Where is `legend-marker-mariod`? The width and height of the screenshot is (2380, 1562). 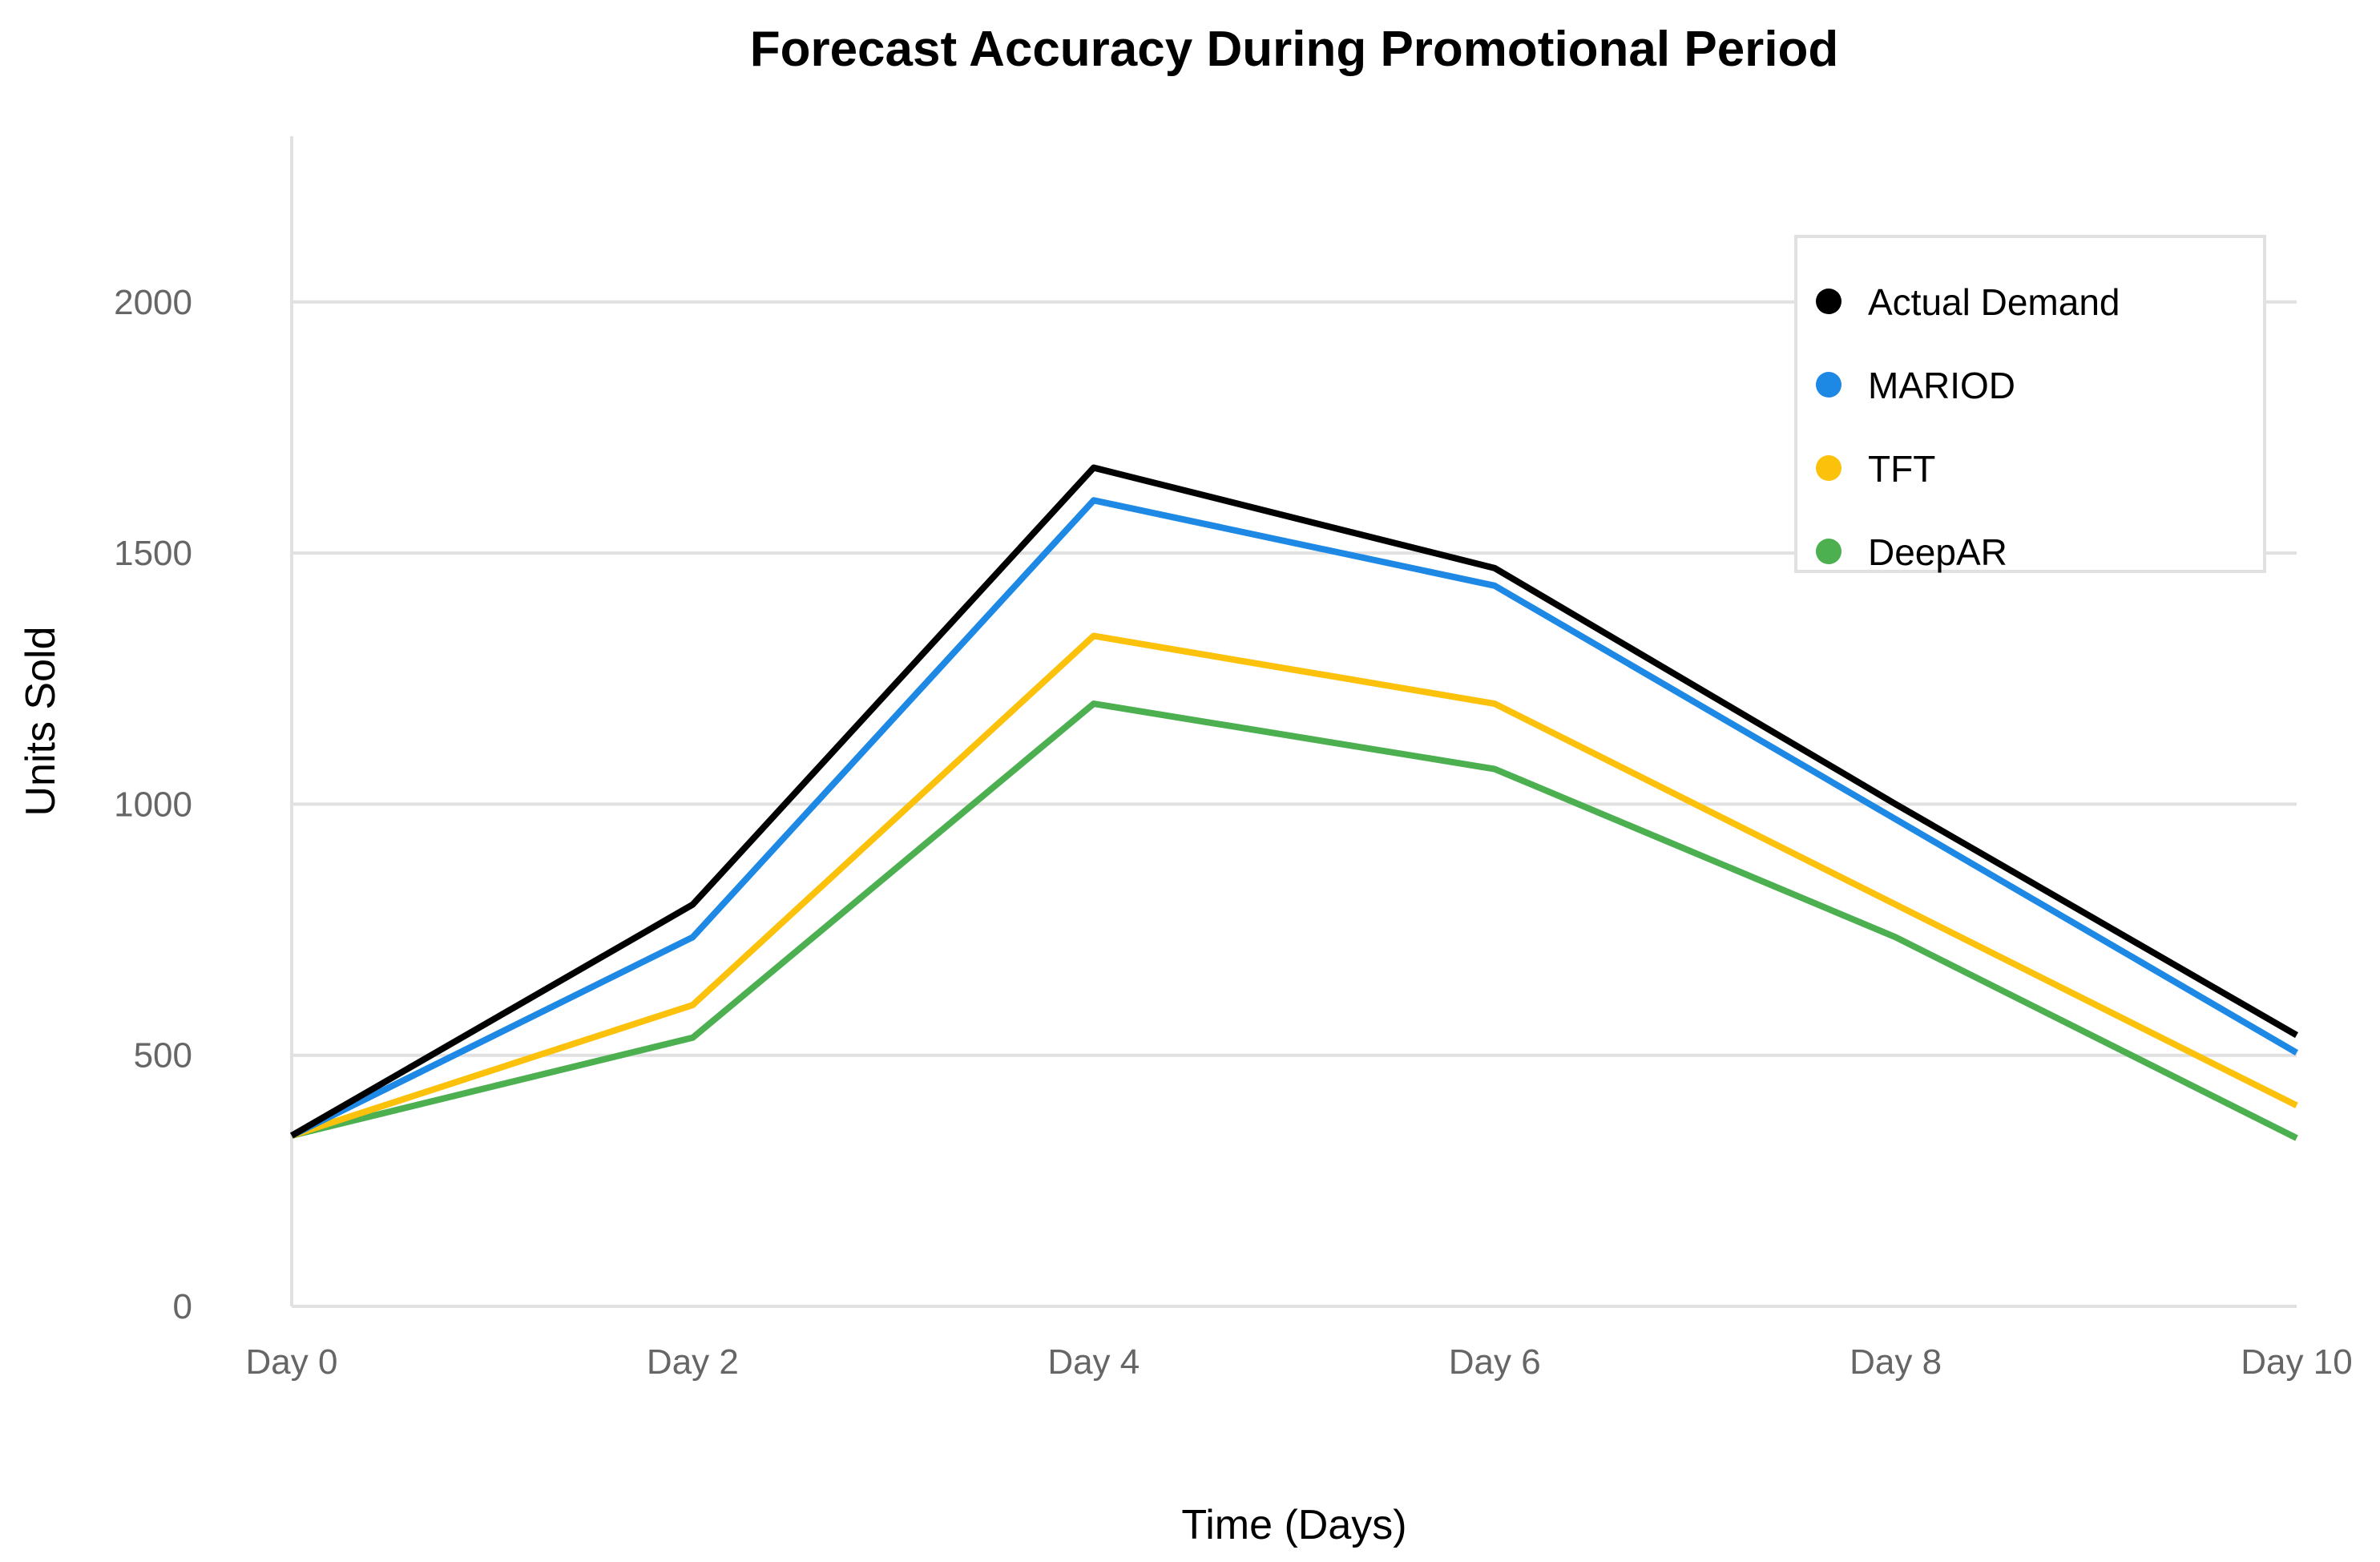 legend-marker-mariod is located at coordinates (1829, 385).